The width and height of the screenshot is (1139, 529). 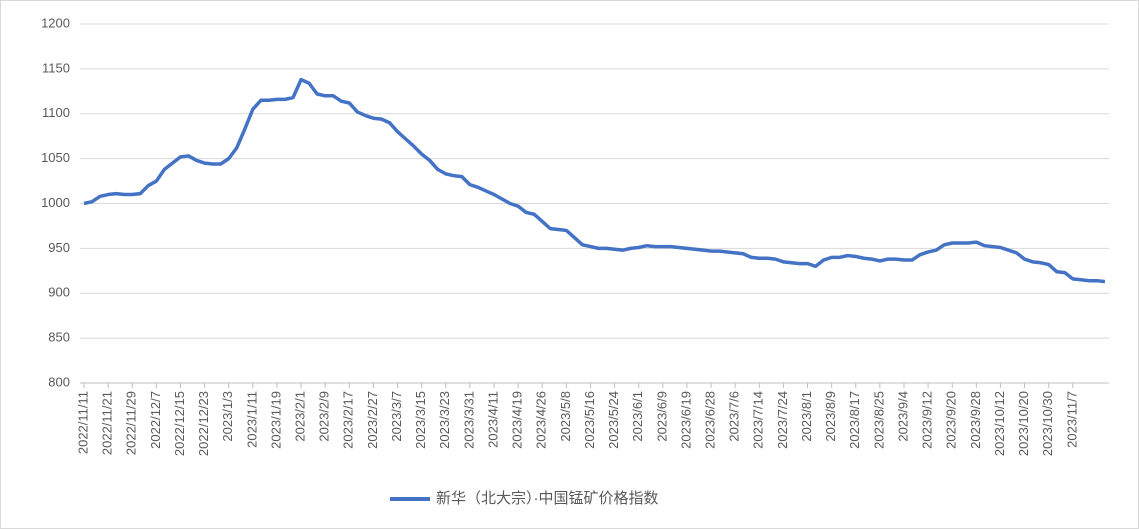 I want to click on x-tick-label: 2023/2/17, so click(x=348, y=420).